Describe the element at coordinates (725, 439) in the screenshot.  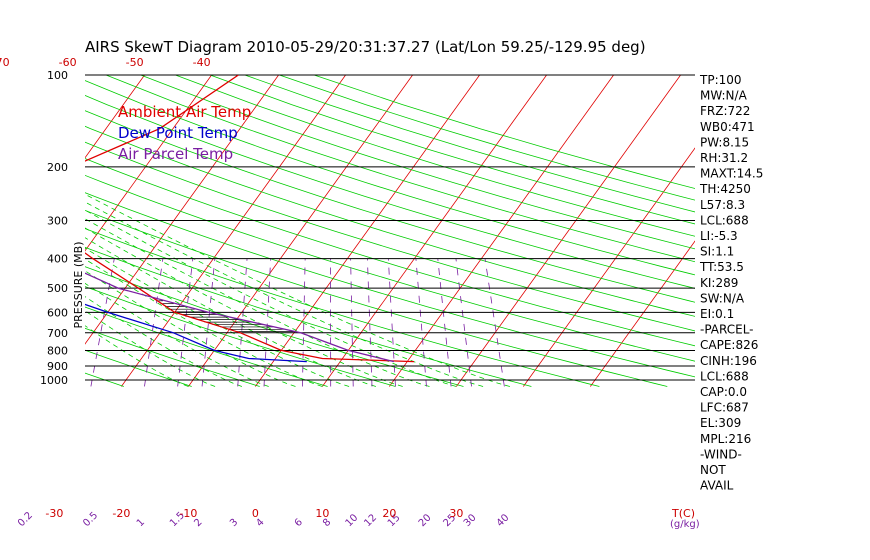
I see `index-entry: MPL:216` at that location.